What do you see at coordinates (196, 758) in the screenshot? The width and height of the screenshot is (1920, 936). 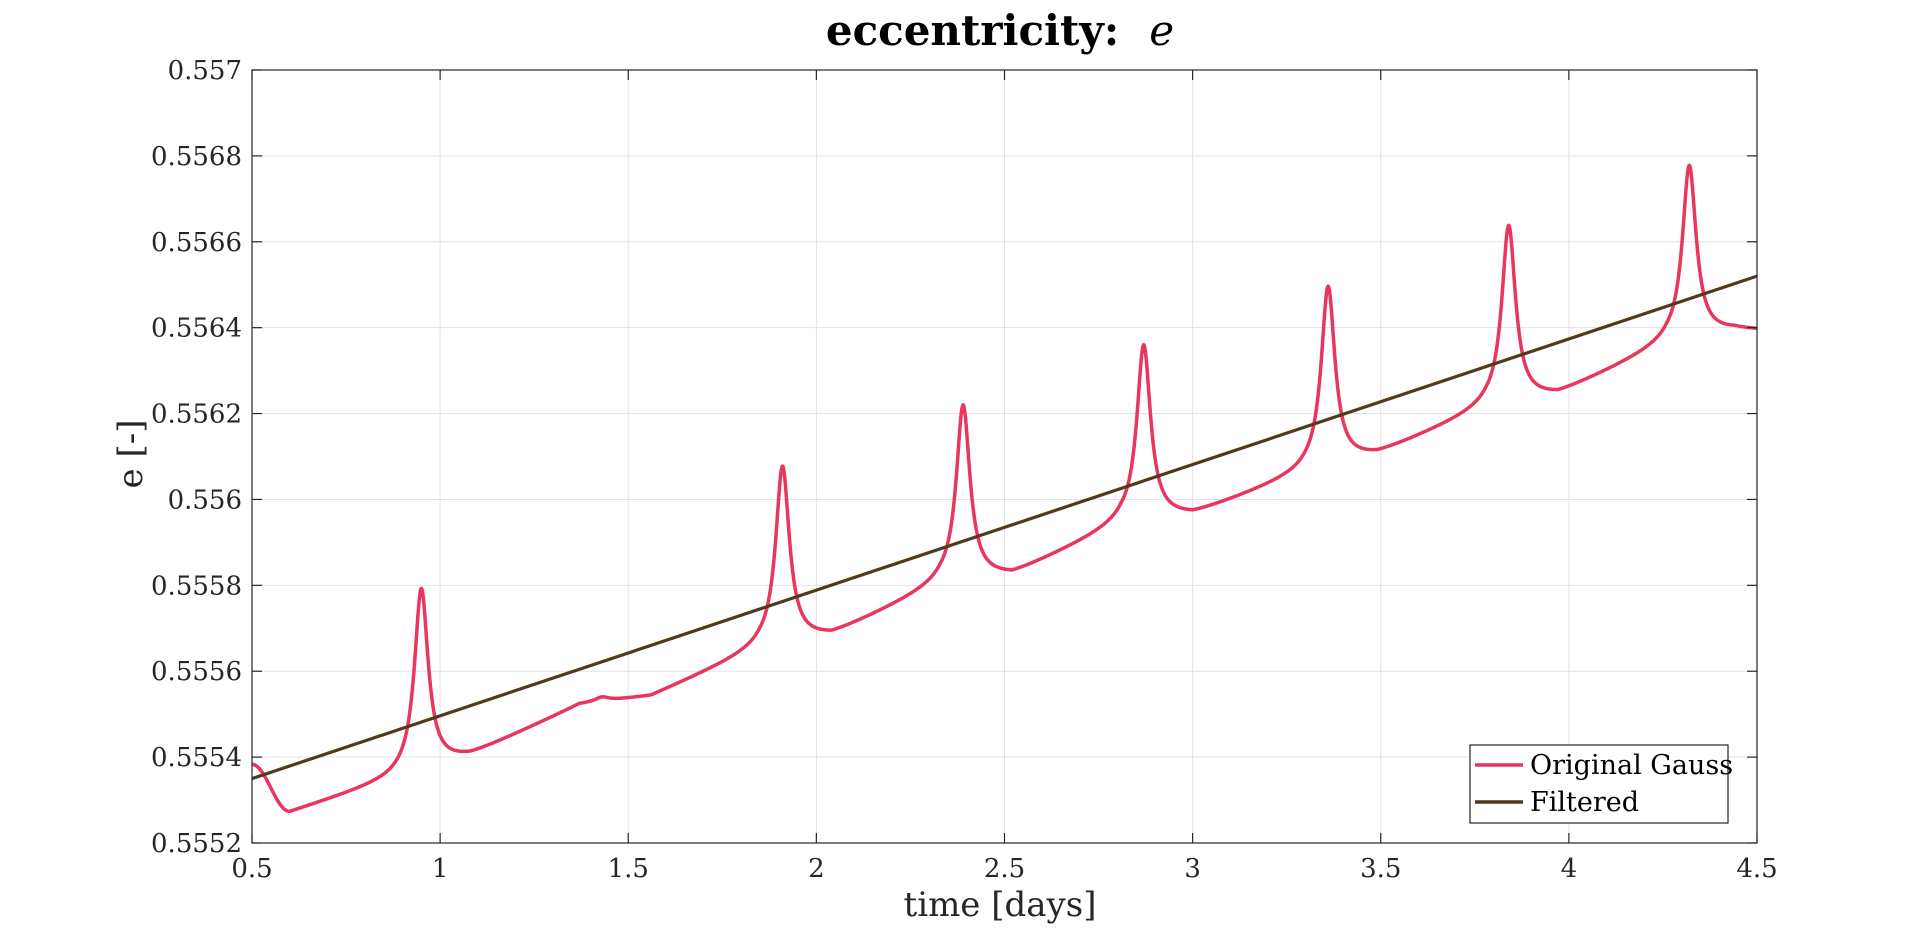 I see `y-tick-label: 0.5554` at bounding box center [196, 758].